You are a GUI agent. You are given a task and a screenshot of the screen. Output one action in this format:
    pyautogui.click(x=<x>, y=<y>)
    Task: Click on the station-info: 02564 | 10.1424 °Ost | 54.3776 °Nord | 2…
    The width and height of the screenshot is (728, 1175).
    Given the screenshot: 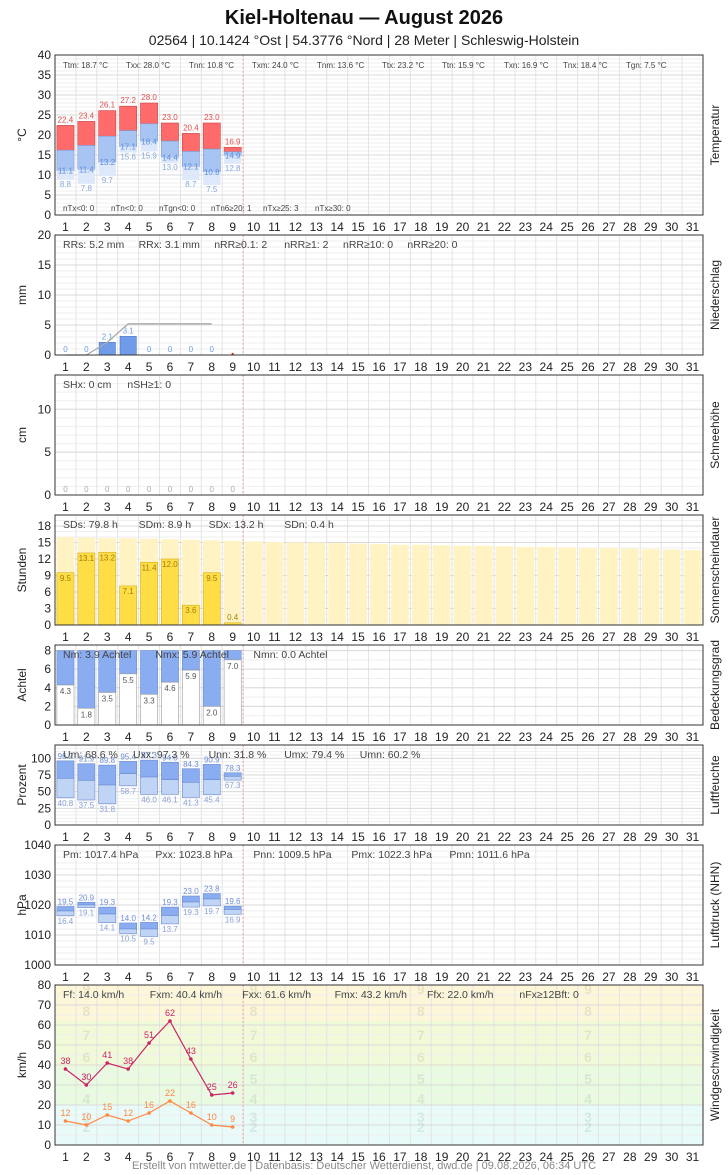 What is the action you would take?
    pyautogui.click(x=364, y=40)
    